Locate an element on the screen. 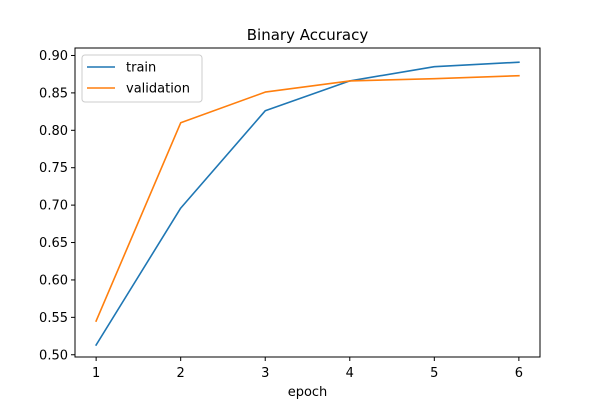 The image size is (600, 400). y-tick-label: 0.55 is located at coordinates (53, 318).